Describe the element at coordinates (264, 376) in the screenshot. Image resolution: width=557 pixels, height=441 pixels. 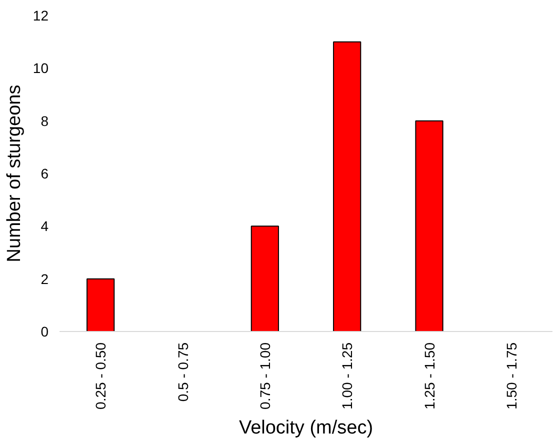
I see `x-tick-label: 0.75 - 1.00` at that location.